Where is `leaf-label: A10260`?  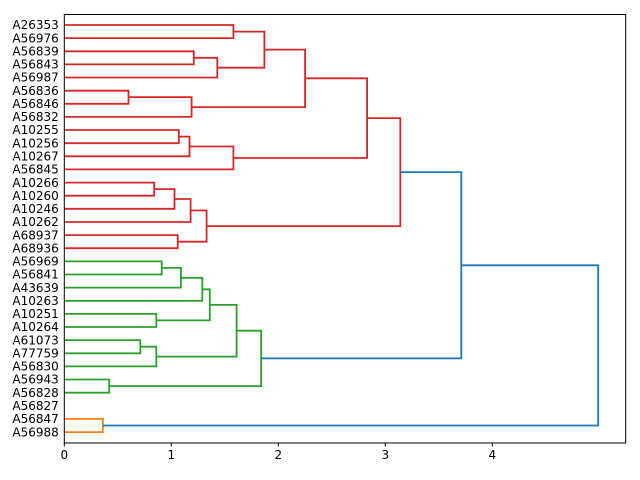 leaf-label: A10260 is located at coordinates (35, 196).